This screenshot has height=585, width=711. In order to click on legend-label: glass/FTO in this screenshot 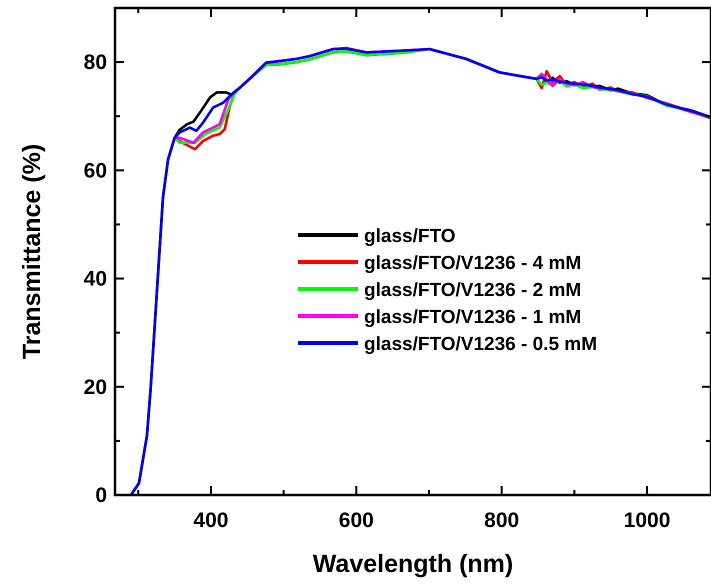, I will do `click(410, 236)`.